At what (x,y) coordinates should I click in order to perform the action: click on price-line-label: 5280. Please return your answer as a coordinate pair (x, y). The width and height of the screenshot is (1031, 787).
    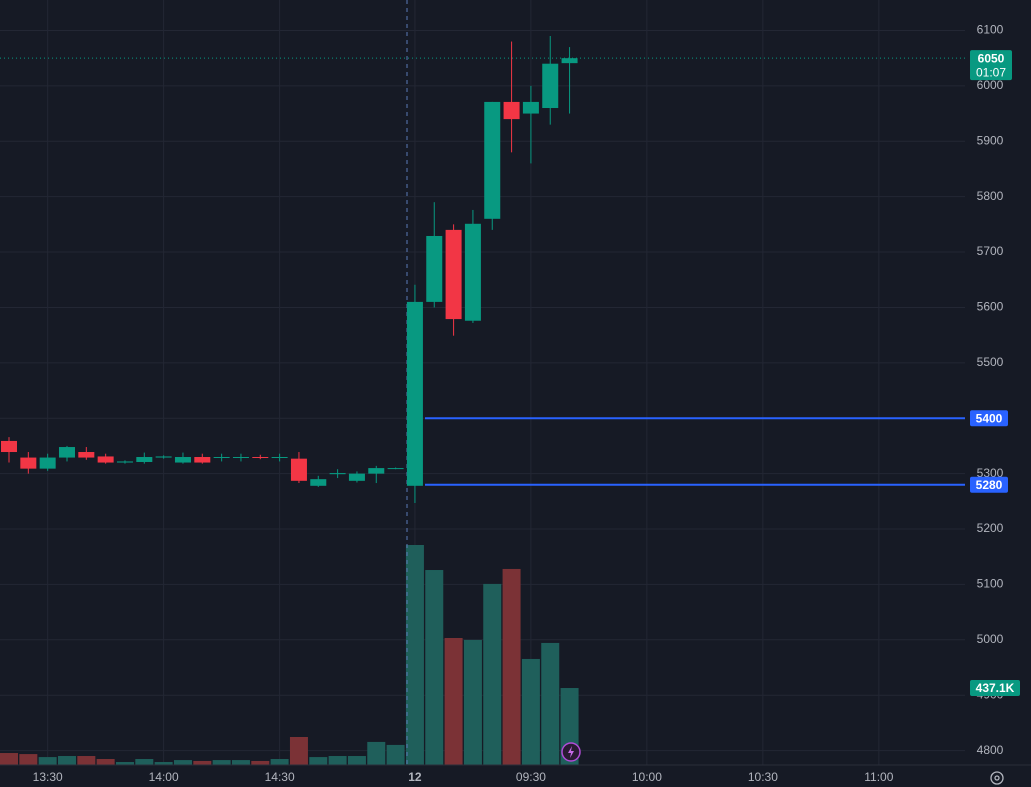
    Looking at the image, I should click on (989, 485).